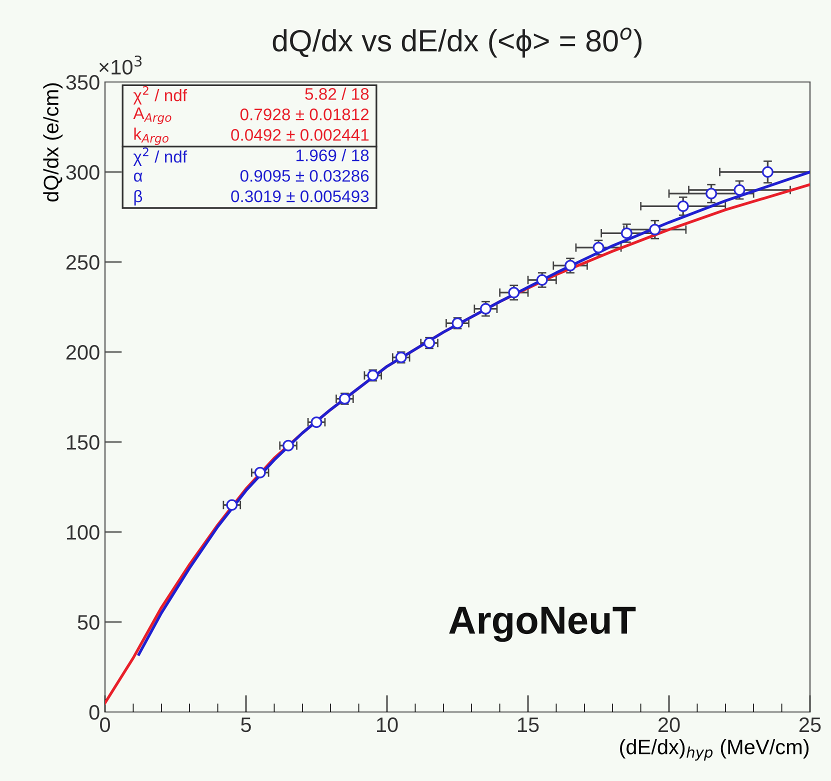 Image resolution: width=831 pixels, height=781 pixels. What do you see at coordinates (83, 262) in the screenshot?
I see `y-tick-label: 250` at bounding box center [83, 262].